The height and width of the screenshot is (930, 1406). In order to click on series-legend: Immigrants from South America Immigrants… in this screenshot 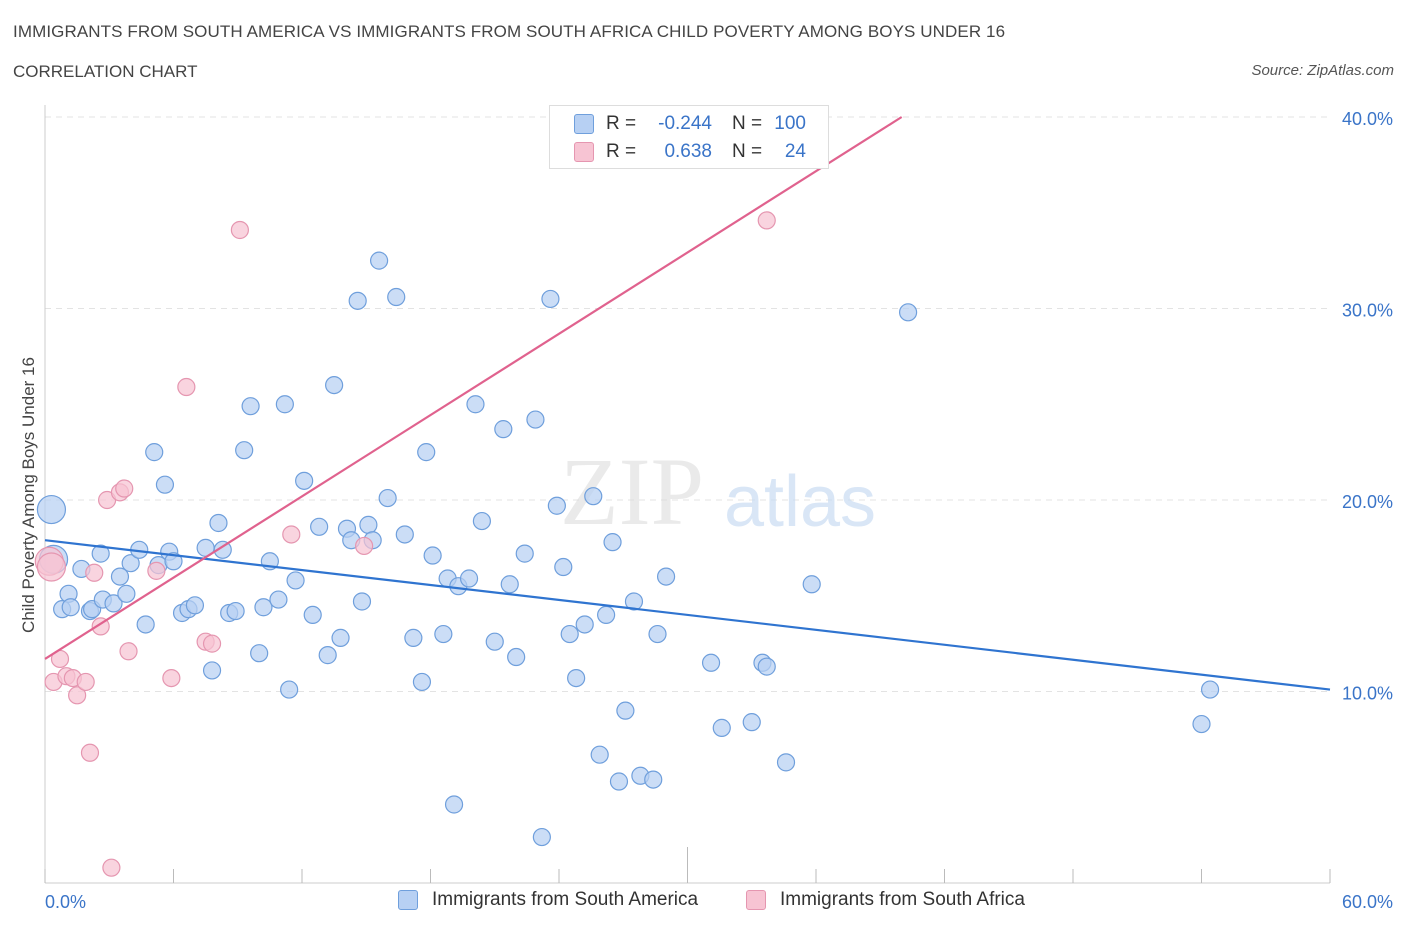, I will do `click(703, 902)`.